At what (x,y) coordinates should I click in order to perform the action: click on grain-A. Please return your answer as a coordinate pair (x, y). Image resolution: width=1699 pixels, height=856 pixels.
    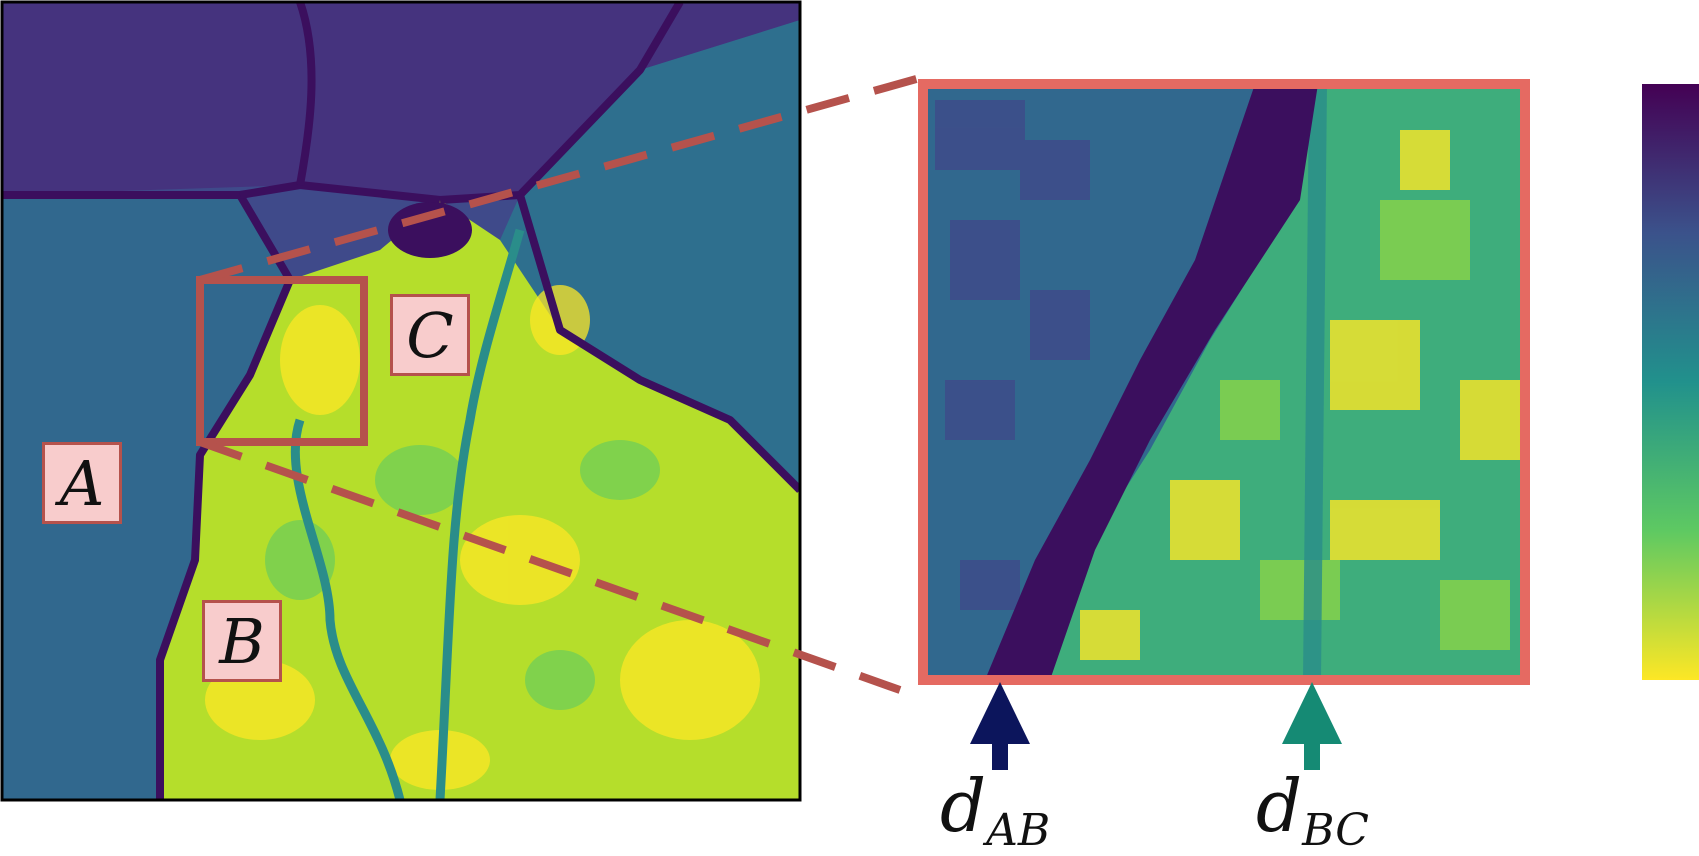
    Looking at the image, I should click on (146, 497).